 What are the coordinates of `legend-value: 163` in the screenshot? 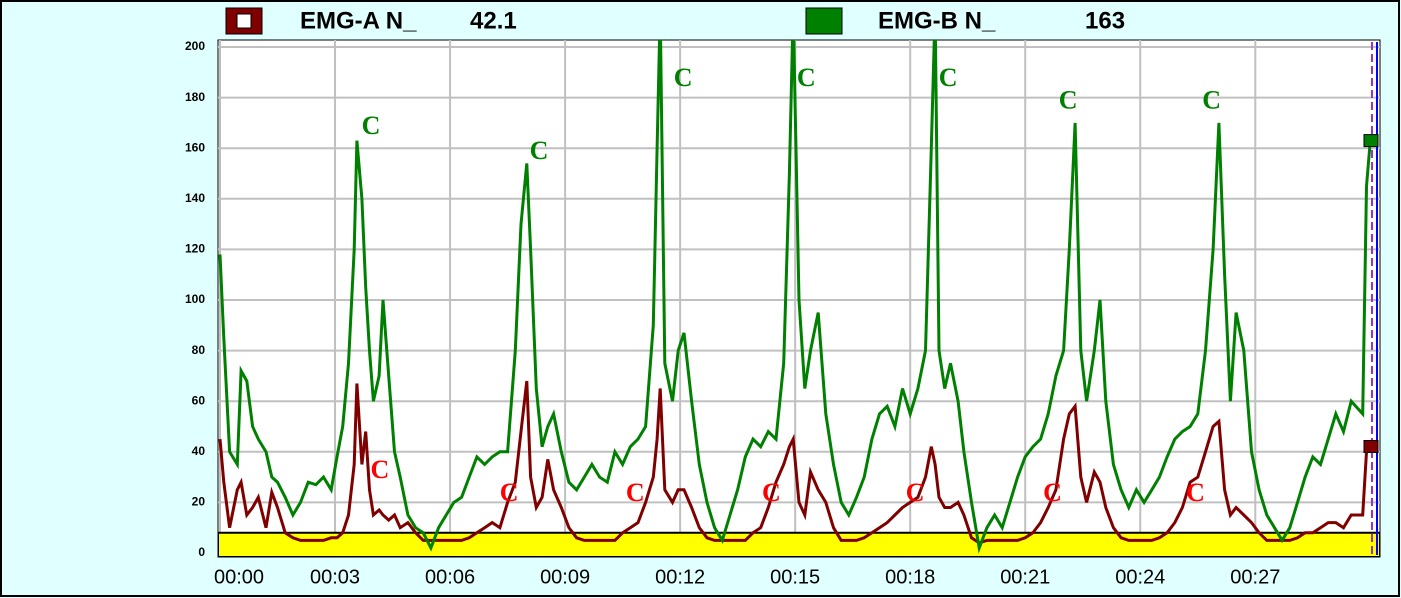 It's located at (1105, 20).